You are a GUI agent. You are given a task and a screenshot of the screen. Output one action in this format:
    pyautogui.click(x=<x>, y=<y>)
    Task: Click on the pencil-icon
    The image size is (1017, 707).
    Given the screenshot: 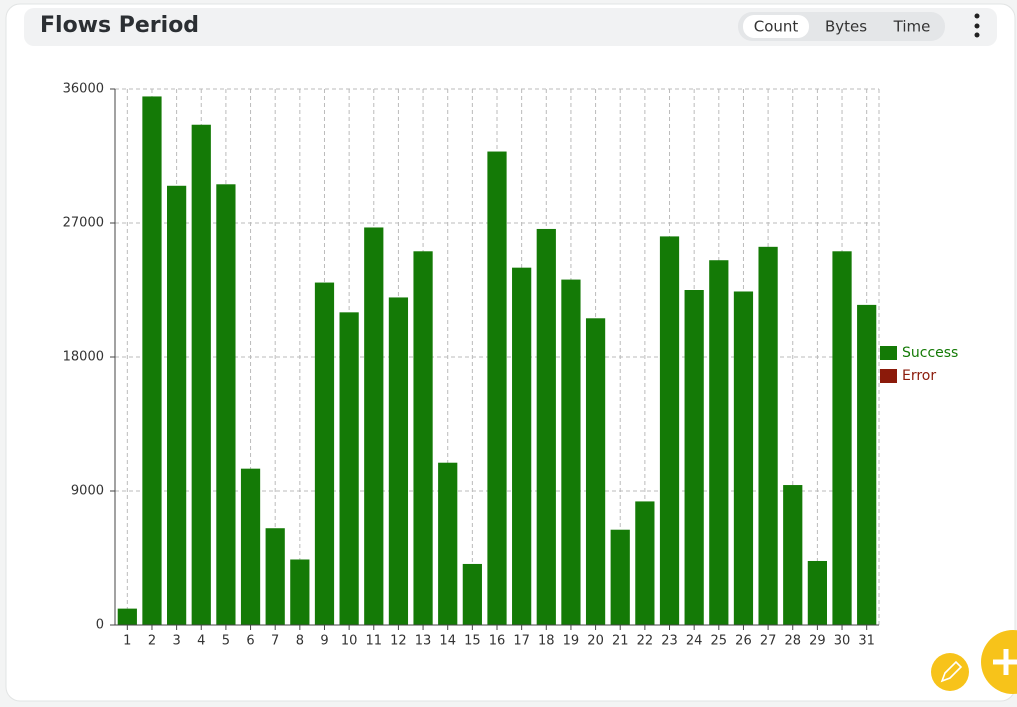 What is the action you would take?
    pyautogui.click(x=951, y=671)
    